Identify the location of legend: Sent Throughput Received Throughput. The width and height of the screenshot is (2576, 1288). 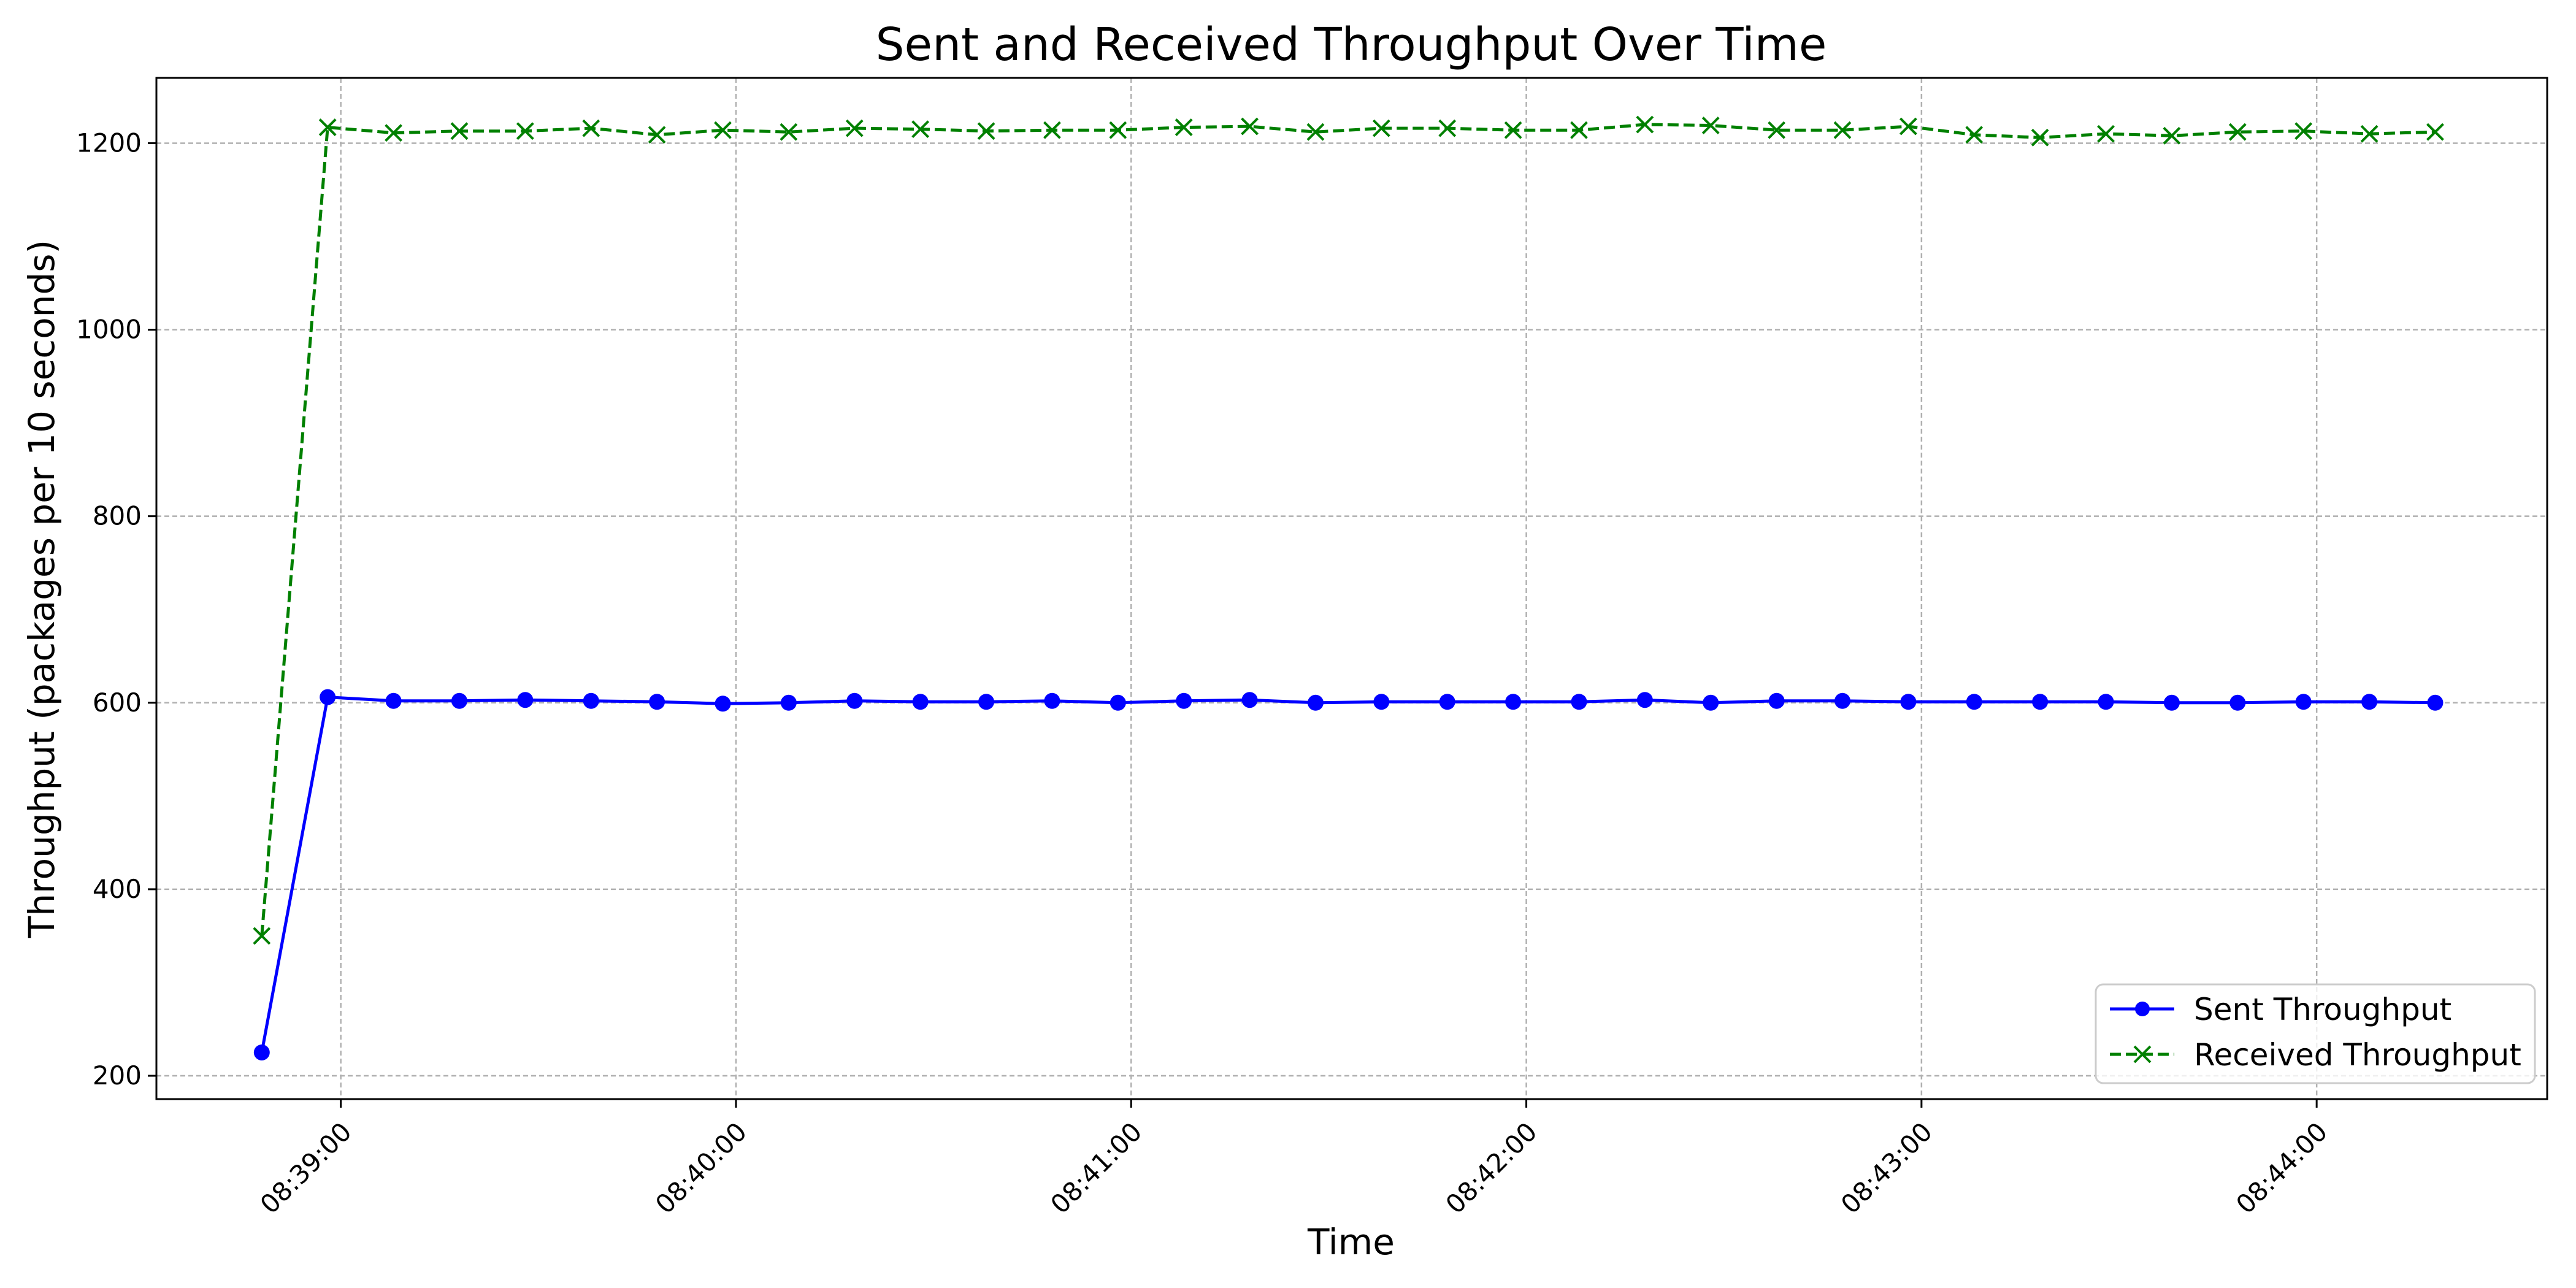
(2315, 1033).